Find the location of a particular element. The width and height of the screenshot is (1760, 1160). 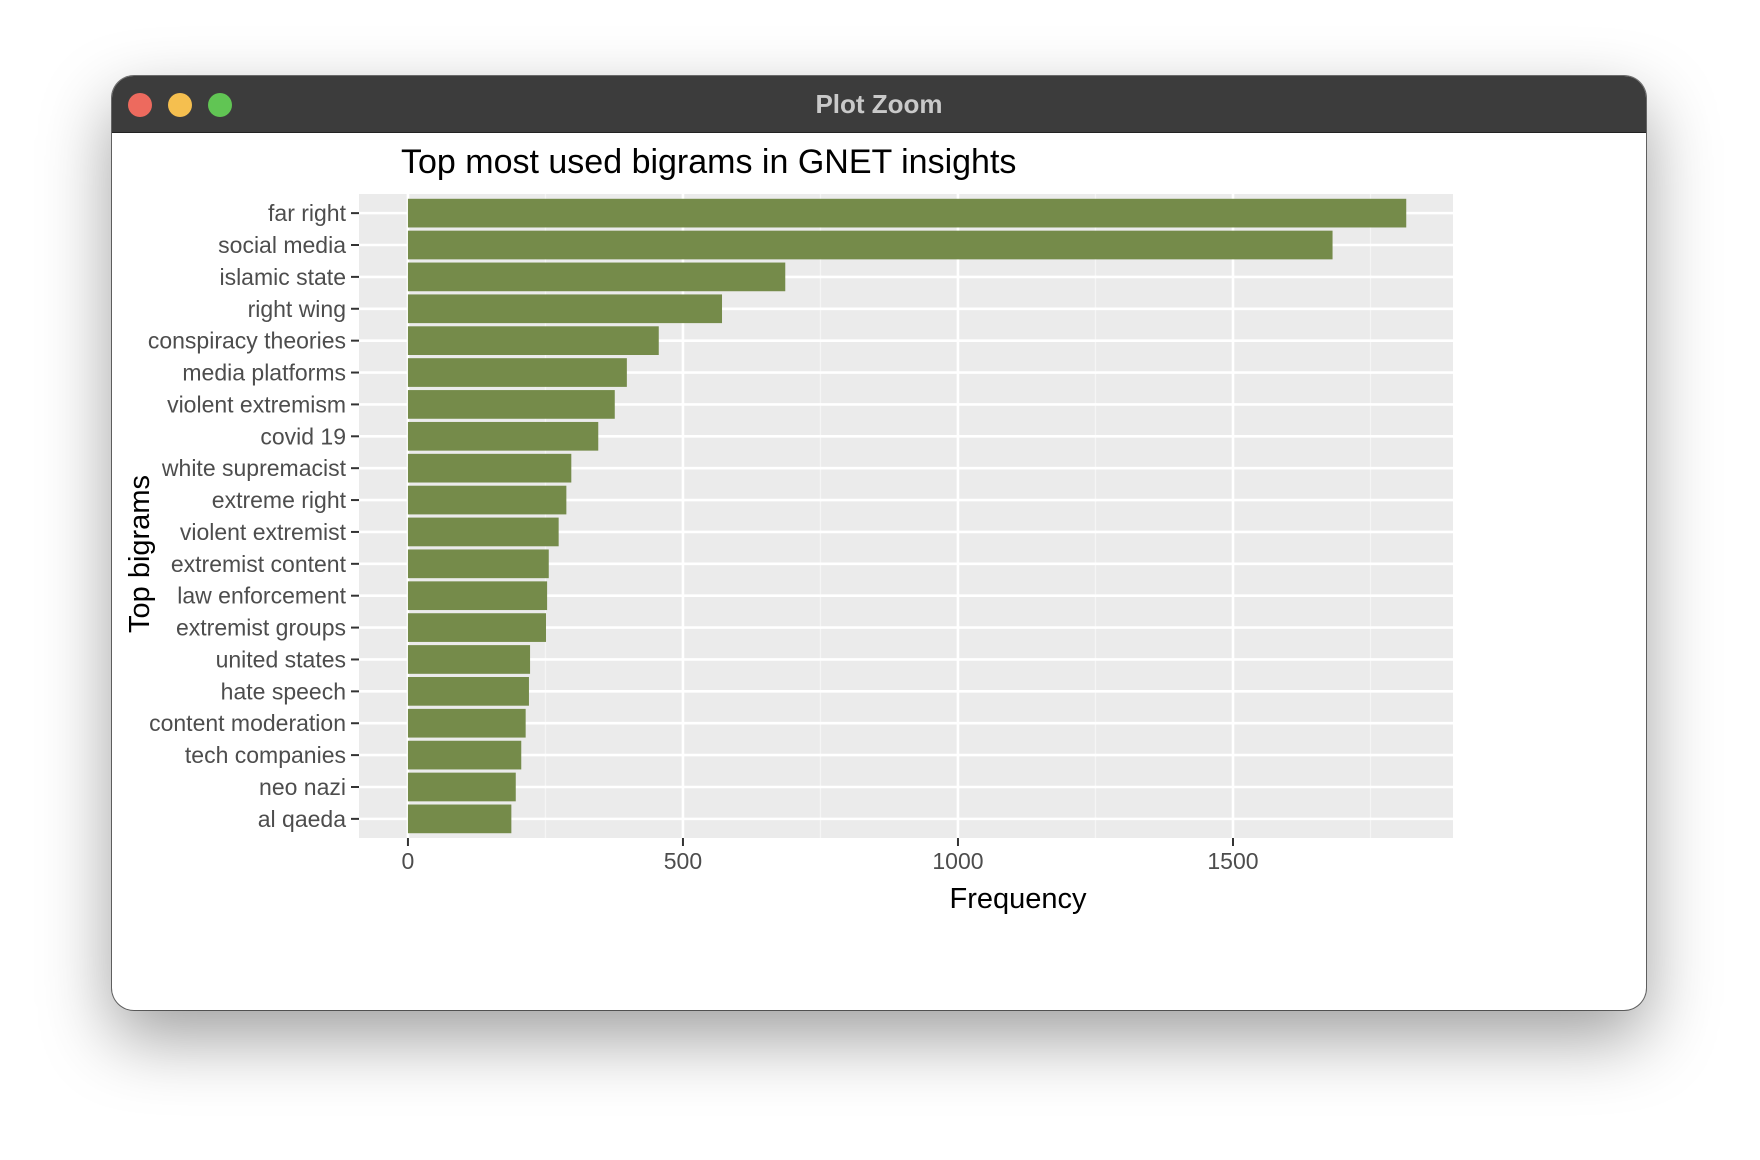

minimize-button is located at coordinates (180, 105).